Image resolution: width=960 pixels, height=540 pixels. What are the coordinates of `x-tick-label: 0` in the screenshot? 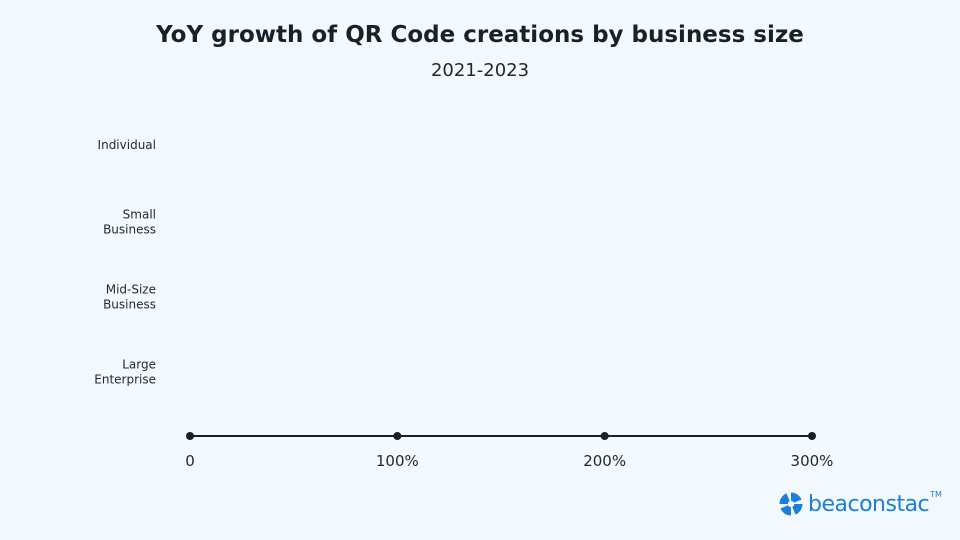 It's located at (190, 461).